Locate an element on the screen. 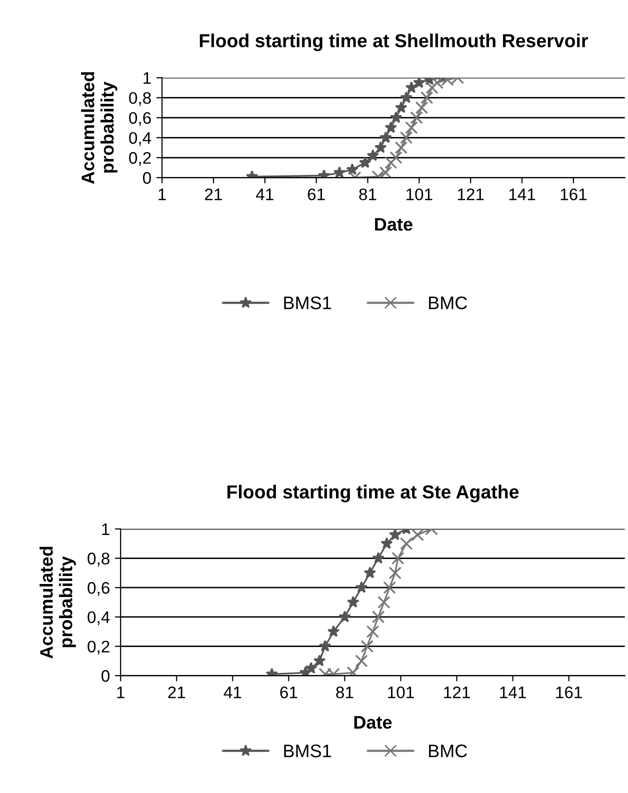  chart-title: Flood starting time at Ste Agathe is located at coordinates (373, 493).